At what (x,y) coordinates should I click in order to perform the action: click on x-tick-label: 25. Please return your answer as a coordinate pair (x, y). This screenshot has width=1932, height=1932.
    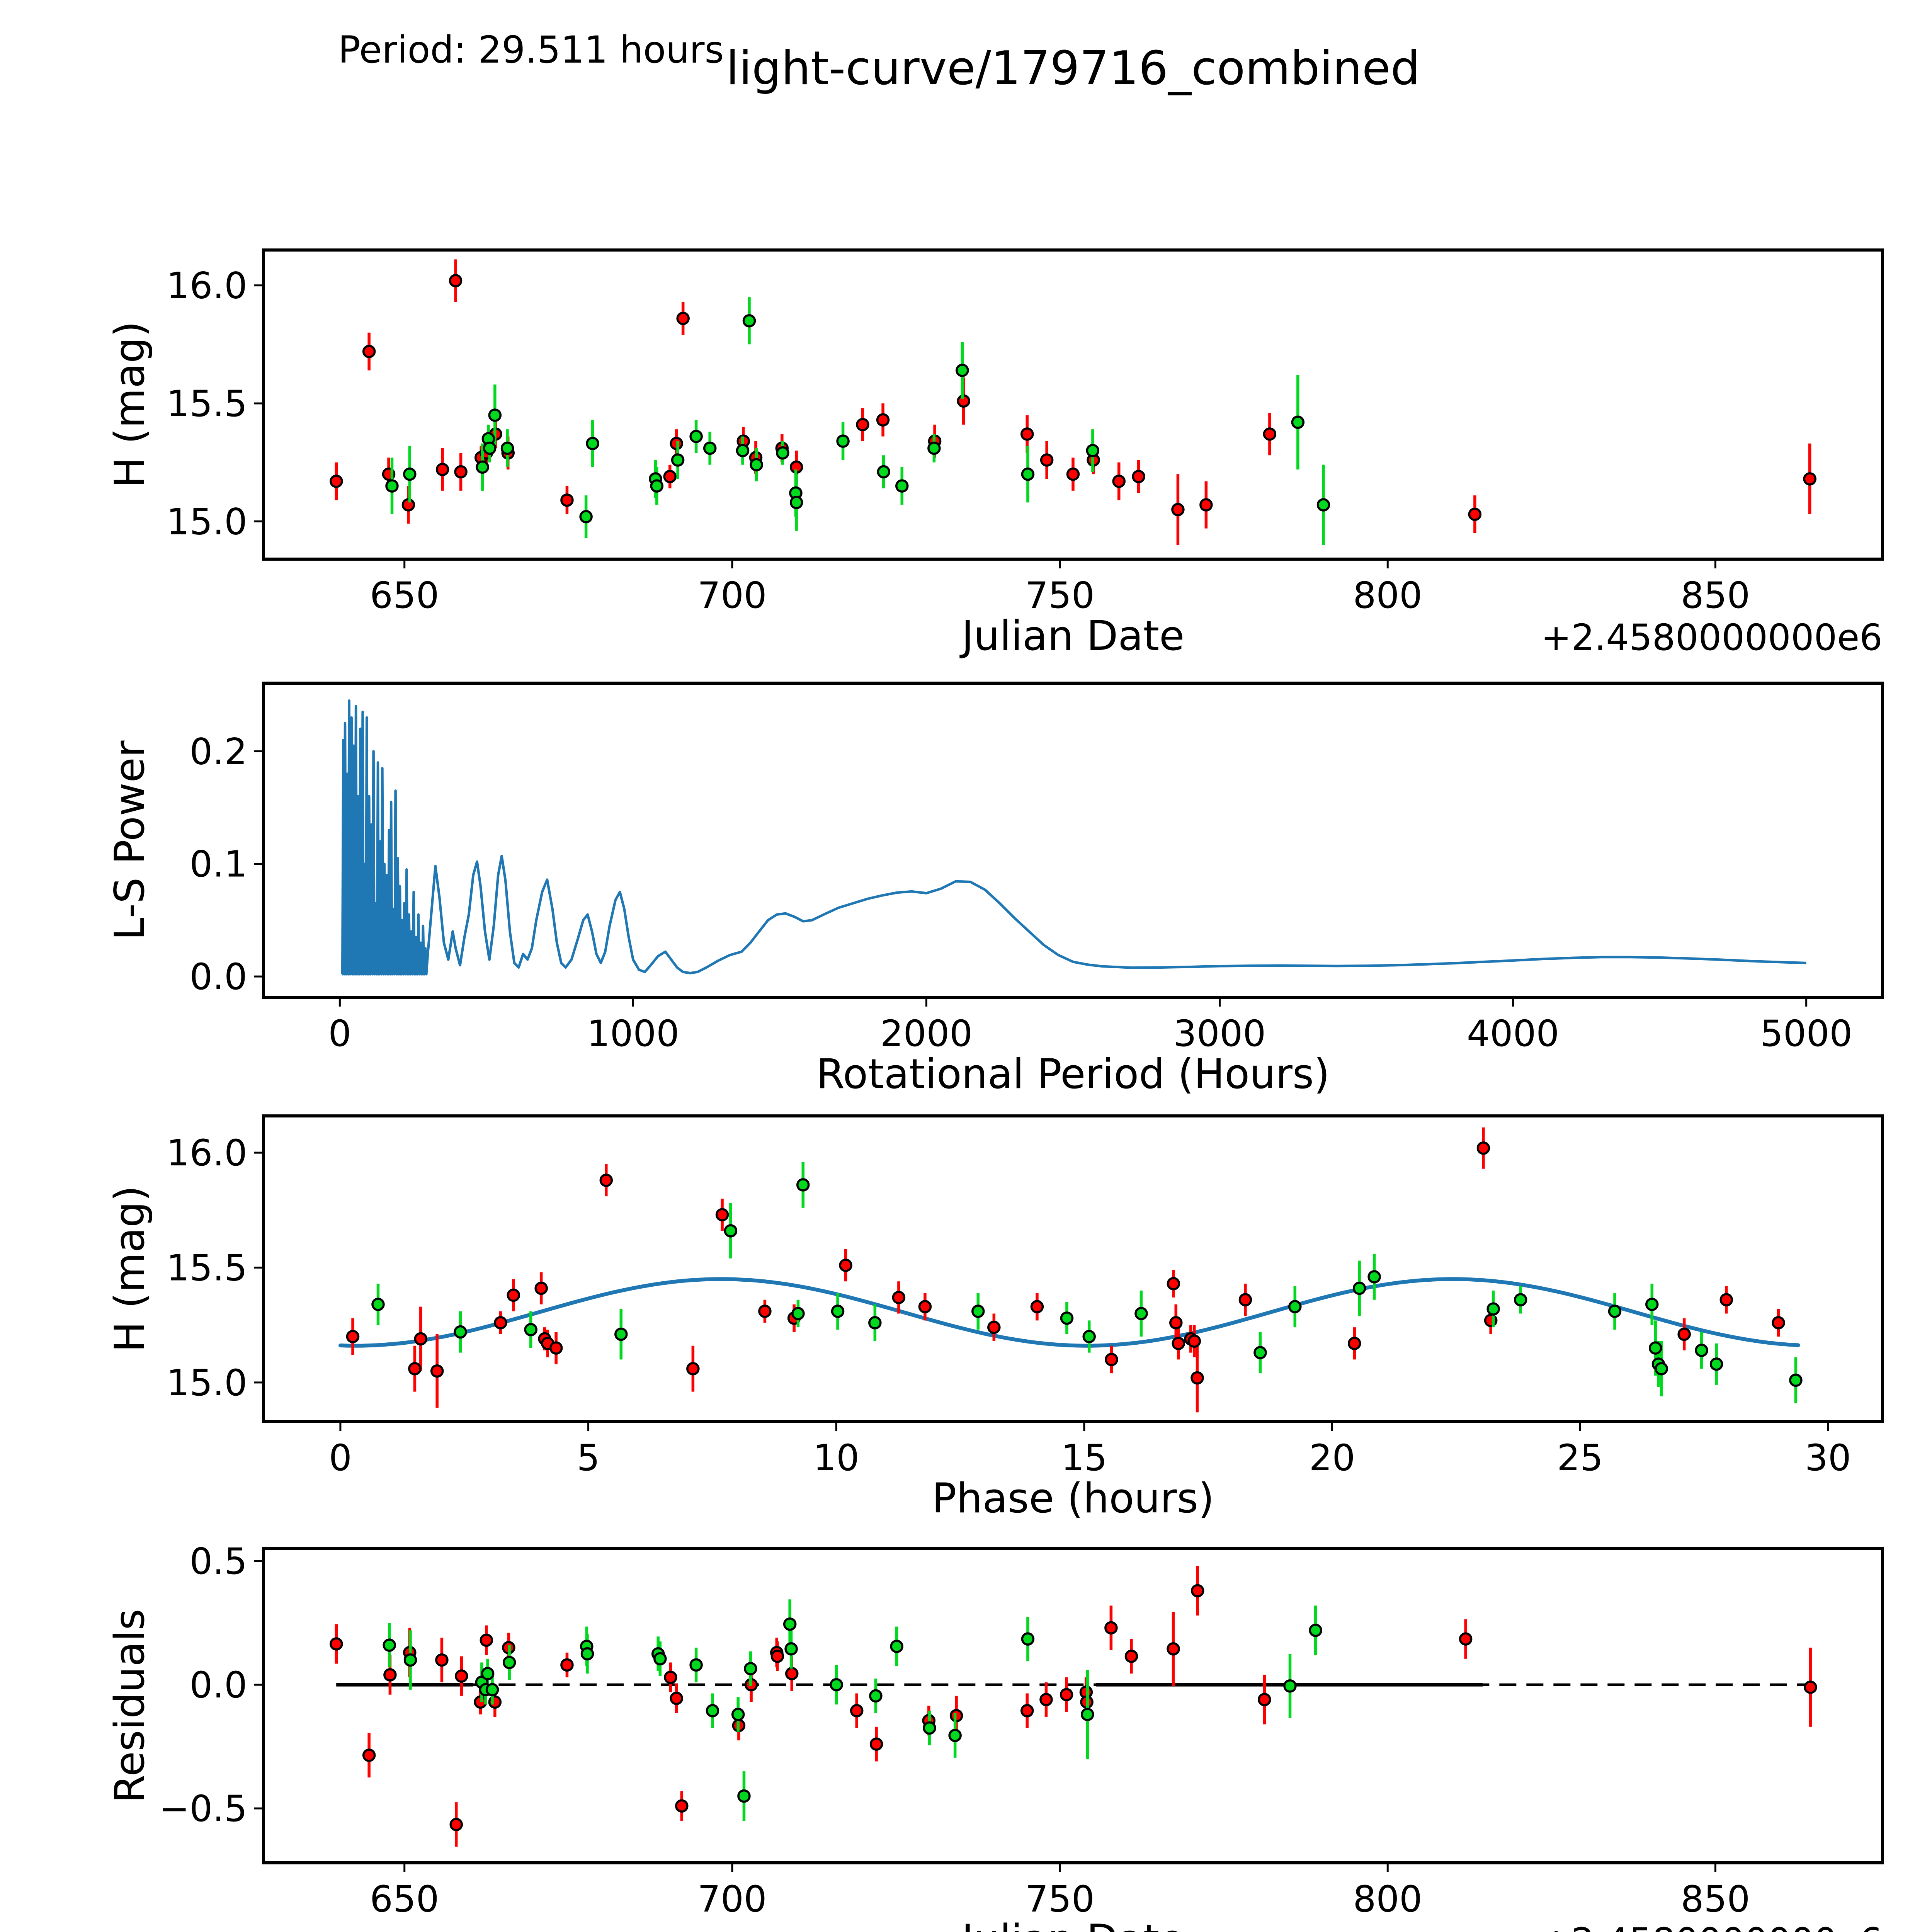
    Looking at the image, I should click on (1580, 1458).